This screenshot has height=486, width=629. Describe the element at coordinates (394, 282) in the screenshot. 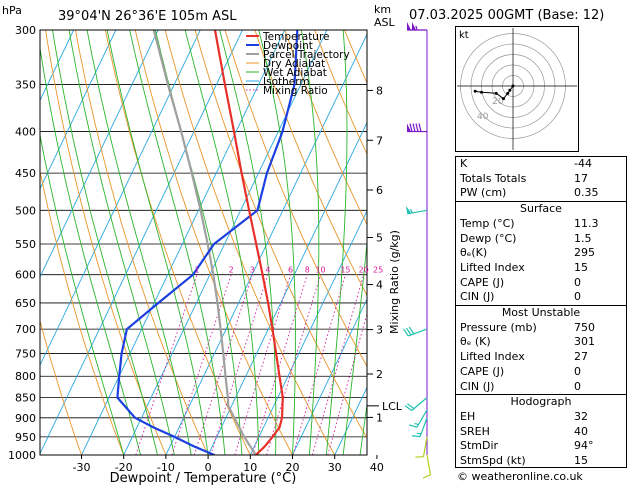

I see `mixing-ratio-axis-title: Mixing Ratio (g/kg)` at that location.